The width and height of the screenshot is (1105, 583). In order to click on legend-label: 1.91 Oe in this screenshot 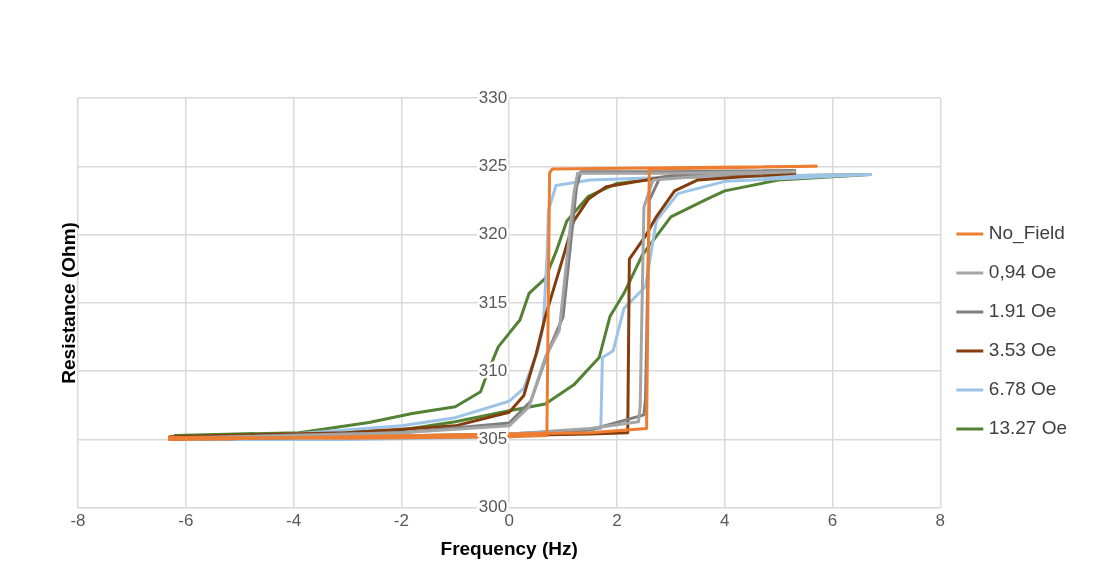, I will do `click(1022, 311)`.